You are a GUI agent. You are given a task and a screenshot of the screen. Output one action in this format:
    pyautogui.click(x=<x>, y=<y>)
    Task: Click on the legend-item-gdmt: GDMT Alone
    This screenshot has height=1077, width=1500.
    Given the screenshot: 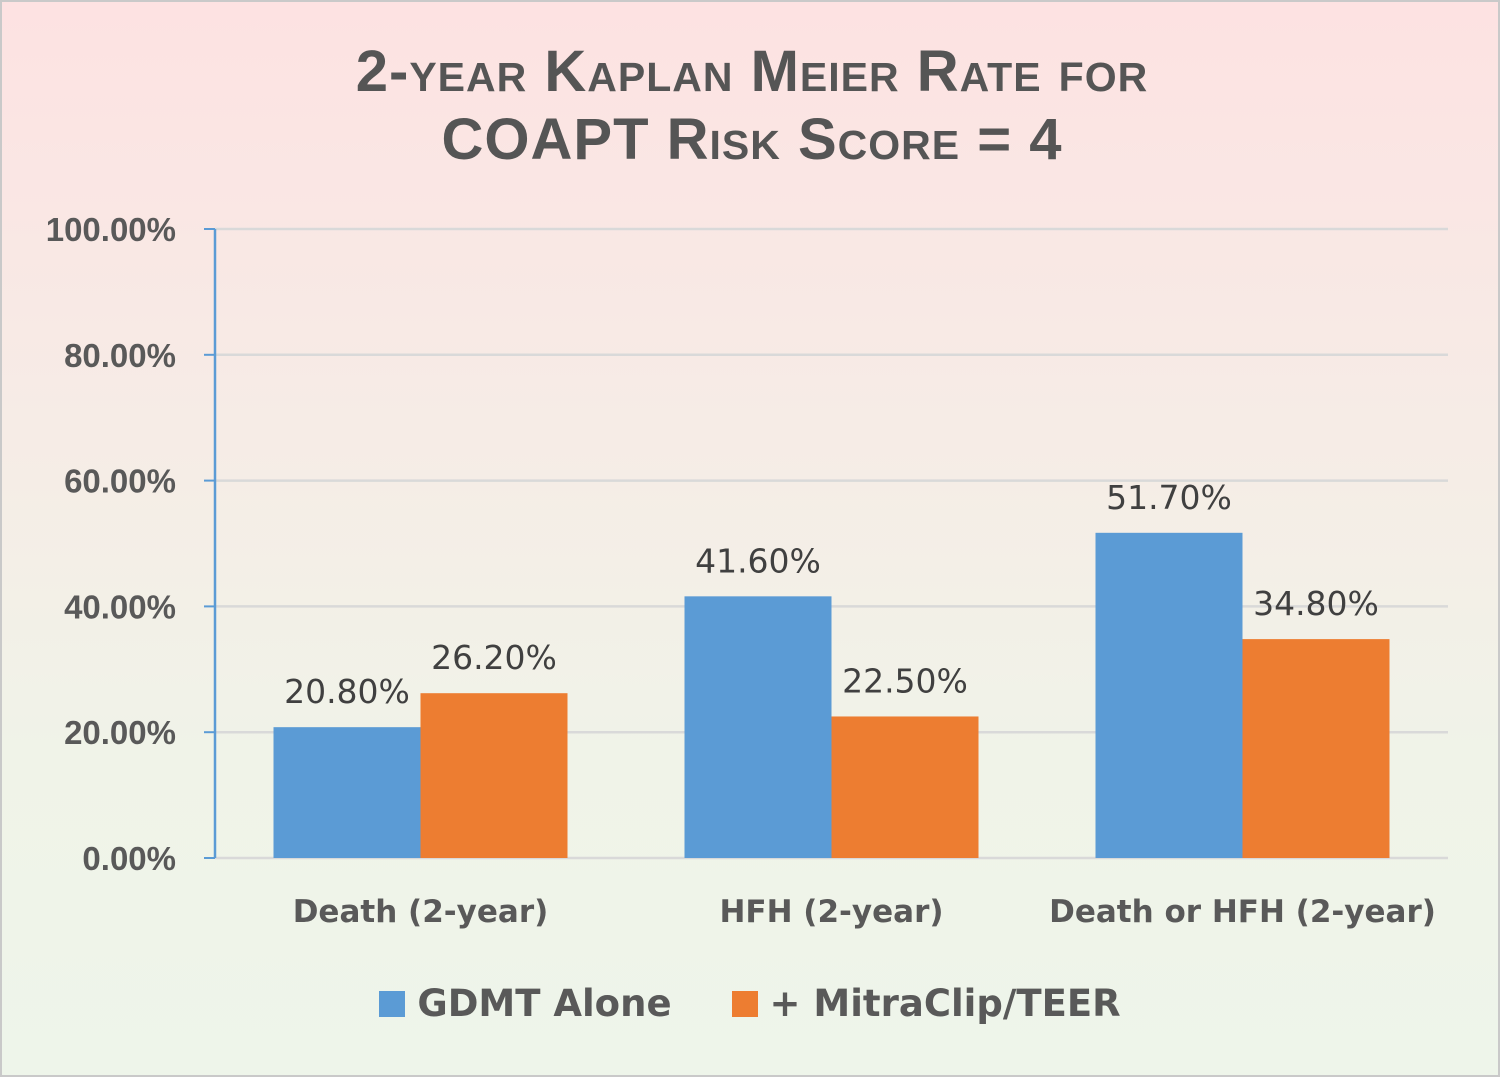 What is the action you would take?
    pyautogui.click(x=525, y=1003)
    